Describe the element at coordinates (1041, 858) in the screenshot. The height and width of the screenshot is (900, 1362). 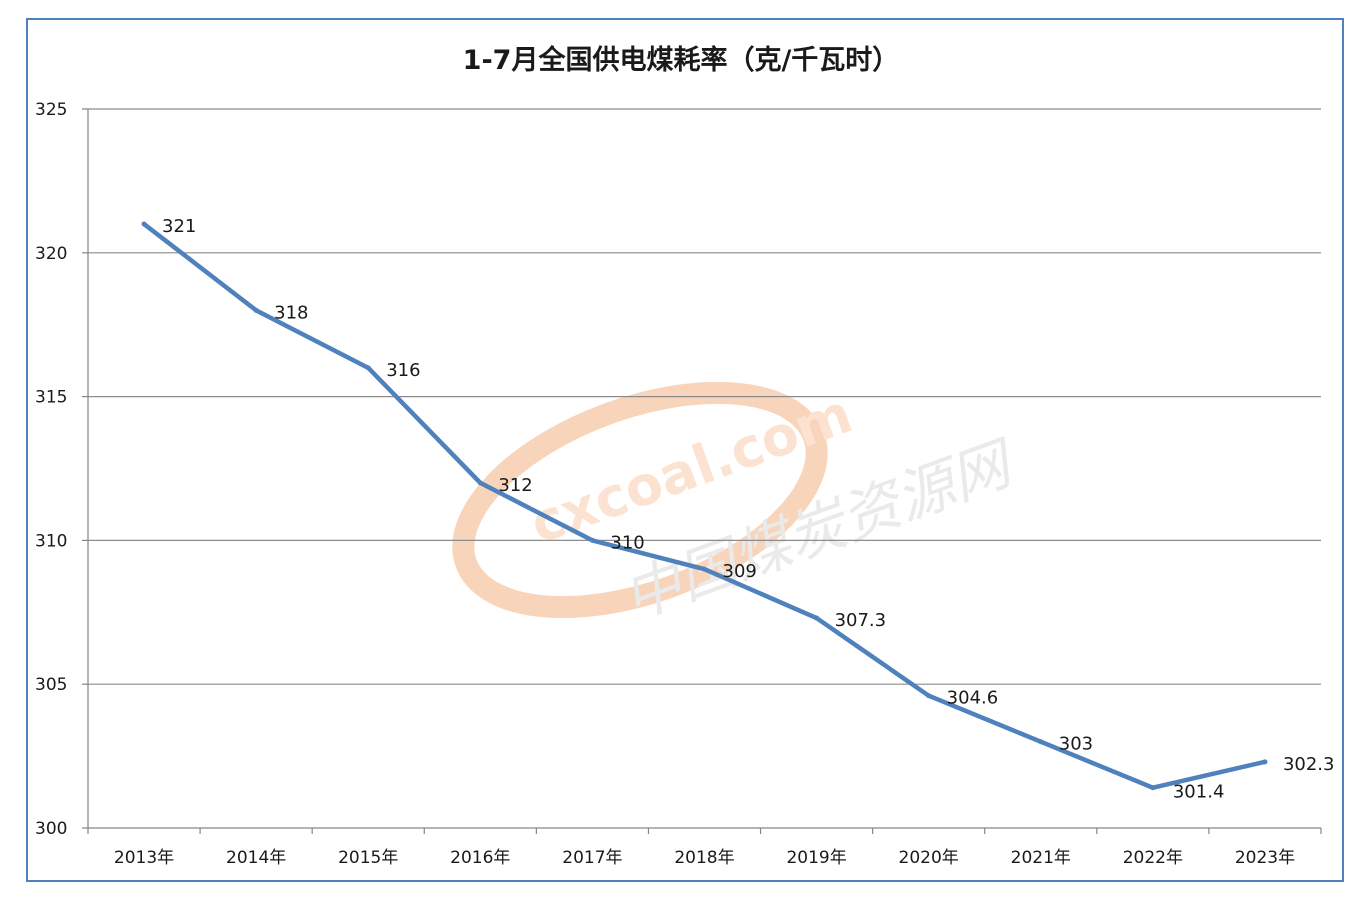
I see `x-tick-label: 2021年` at that location.